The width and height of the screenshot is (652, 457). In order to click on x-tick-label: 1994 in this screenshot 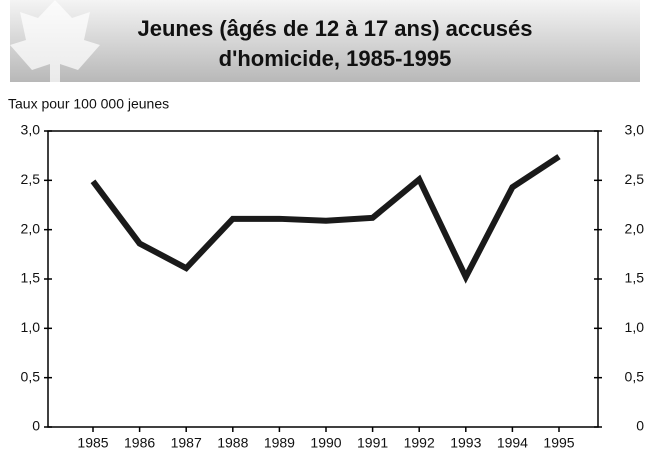, I will do `click(512, 443)`.